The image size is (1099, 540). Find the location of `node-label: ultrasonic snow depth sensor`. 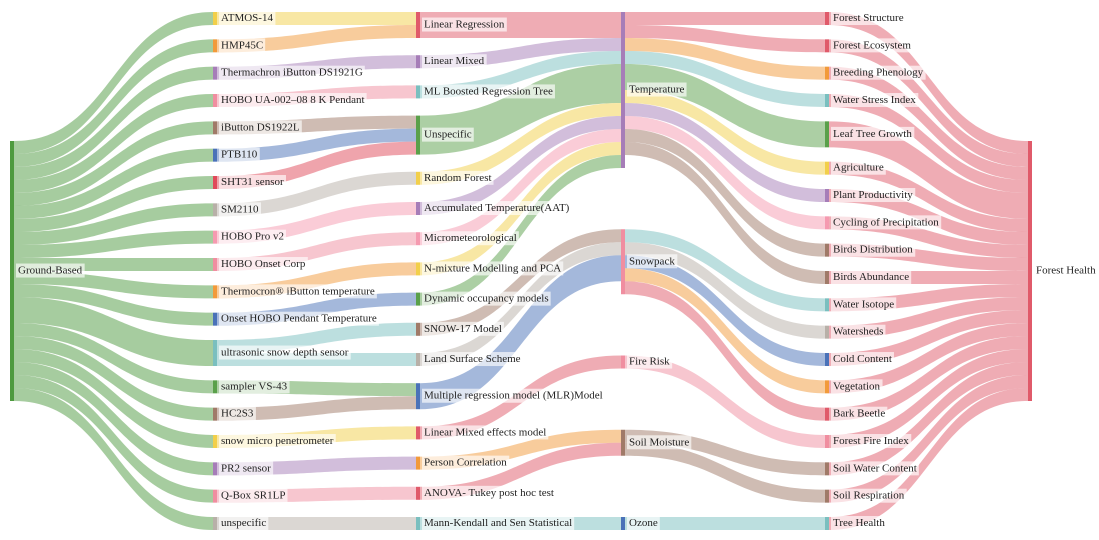

node-label: ultrasonic snow depth sensor is located at coordinates (285, 353).